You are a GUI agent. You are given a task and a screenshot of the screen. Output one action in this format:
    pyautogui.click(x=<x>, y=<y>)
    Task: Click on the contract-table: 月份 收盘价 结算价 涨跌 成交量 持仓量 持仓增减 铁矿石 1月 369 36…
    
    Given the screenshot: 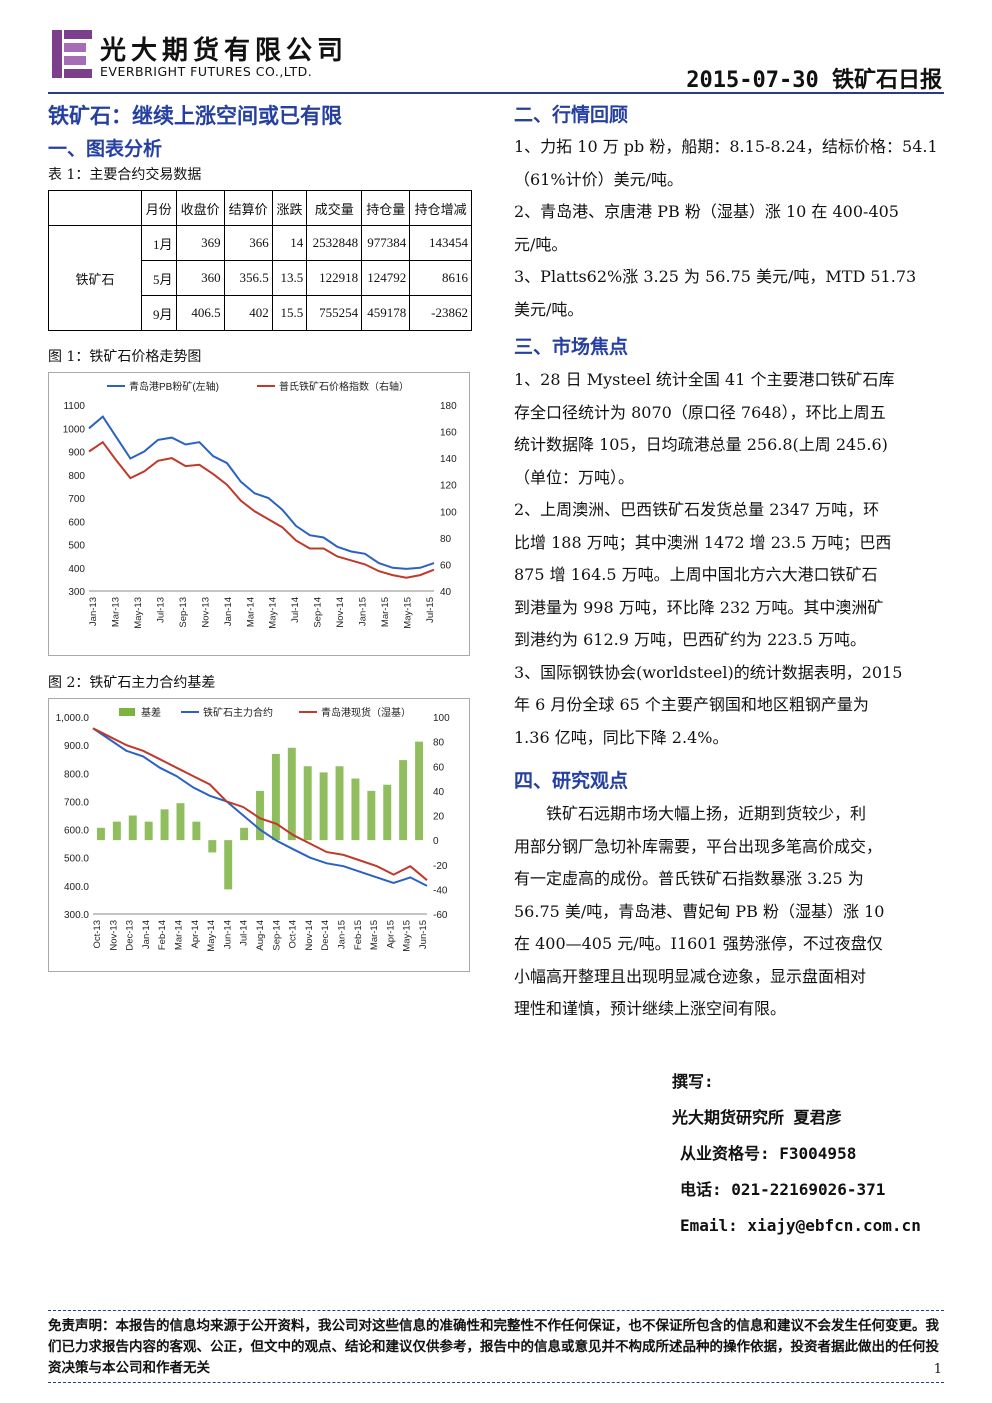 What is the action you would take?
    pyautogui.click(x=260, y=260)
    